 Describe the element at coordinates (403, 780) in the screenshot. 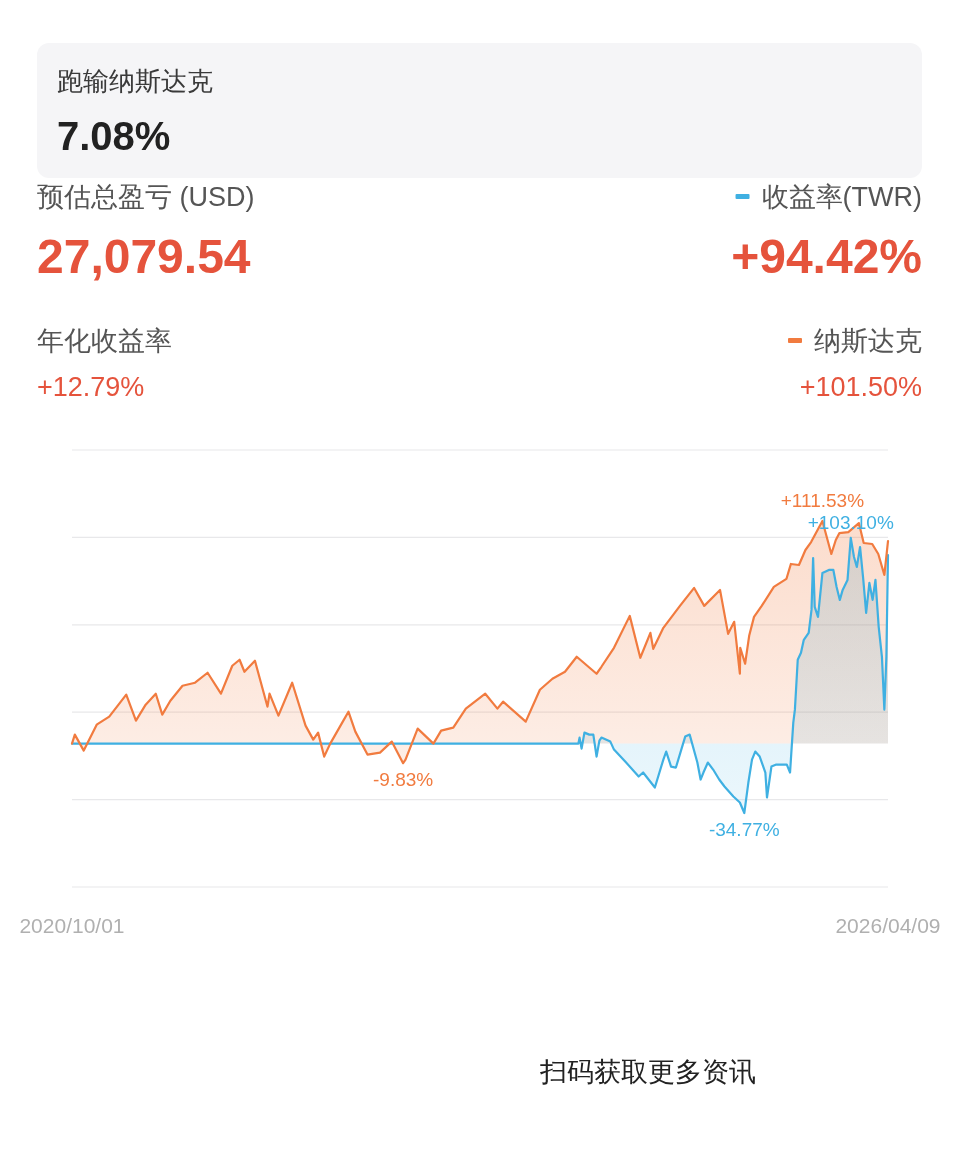

I see `data-label: -9.83%` at that location.